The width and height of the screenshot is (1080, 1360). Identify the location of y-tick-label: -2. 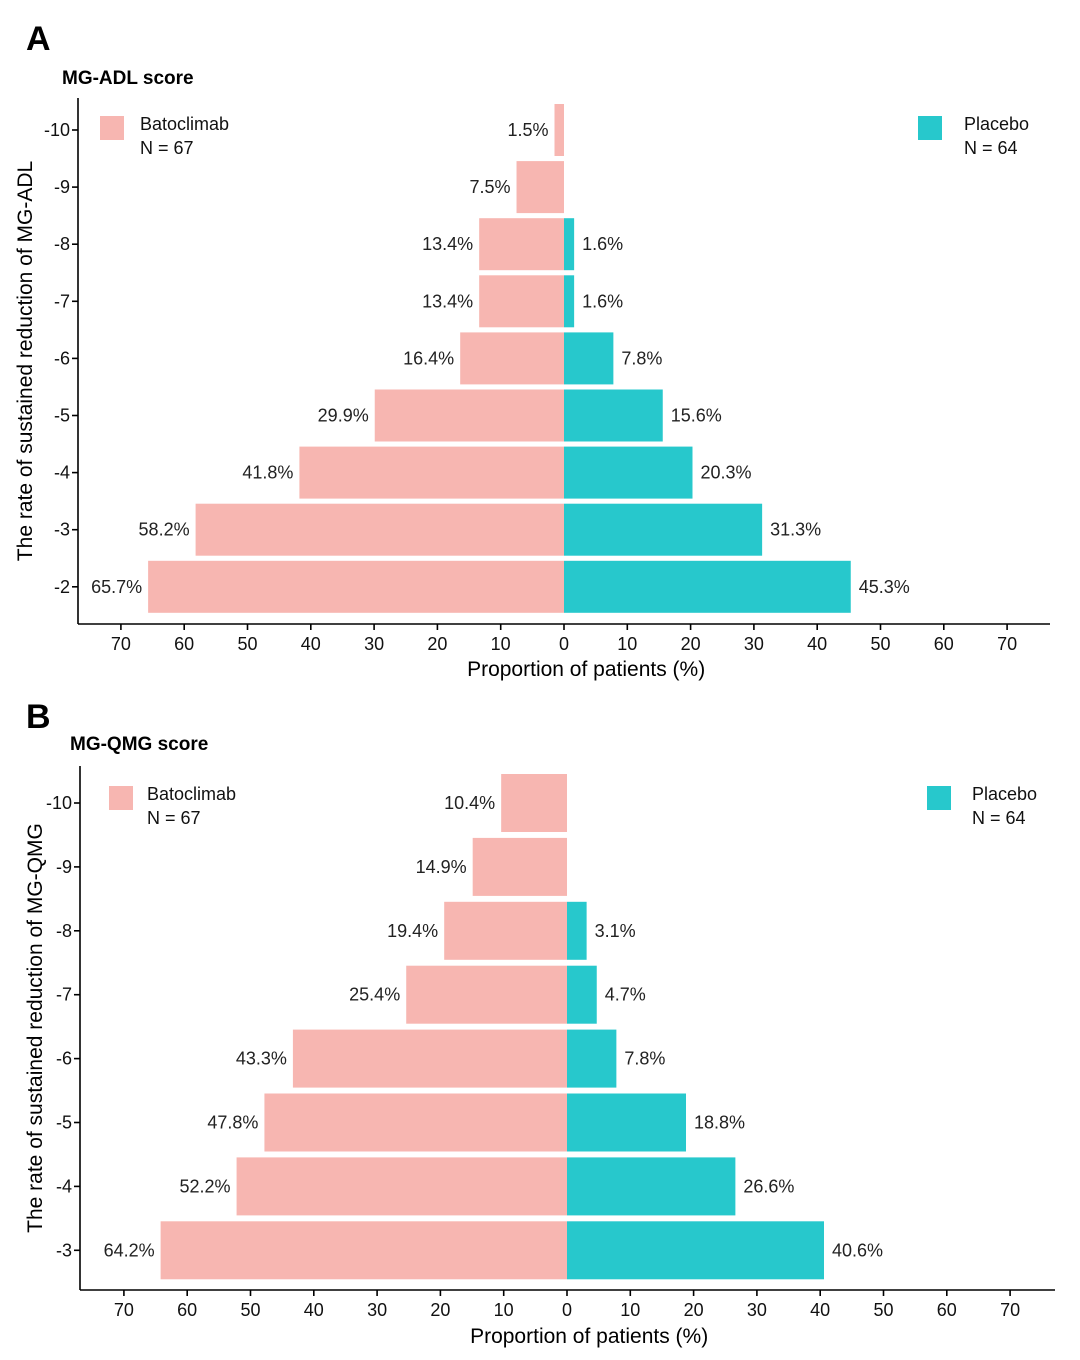
(62, 587).